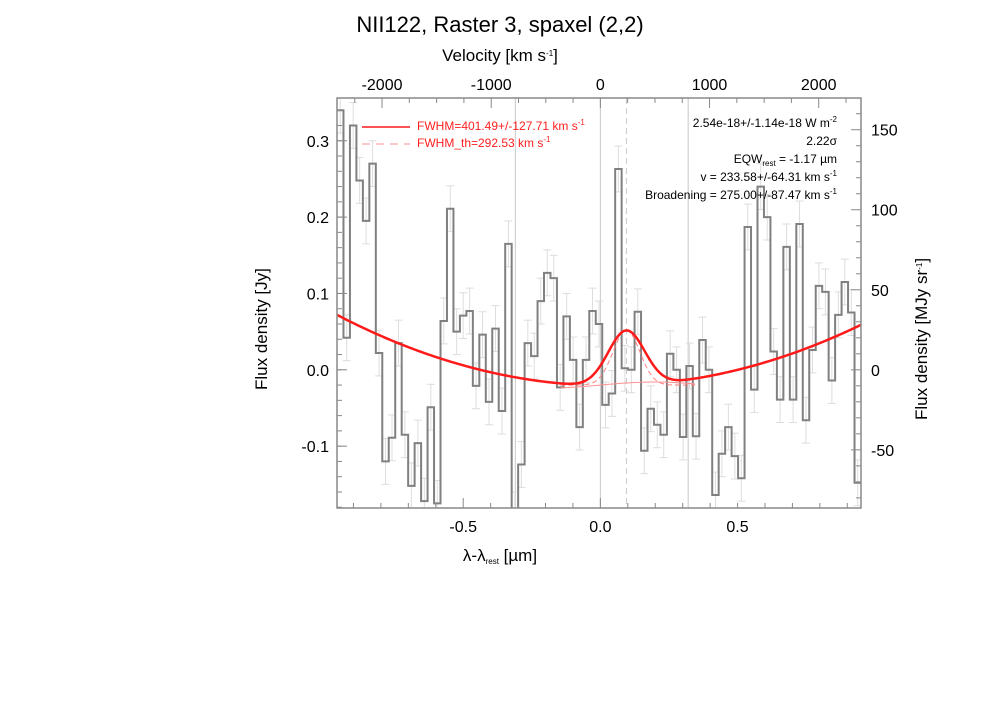 Image resolution: width=1000 pixels, height=714 pixels. What do you see at coordinates (884, 131) in the screenshot?
I see `right-tick-label: 150` at bounding box center [884, 131].